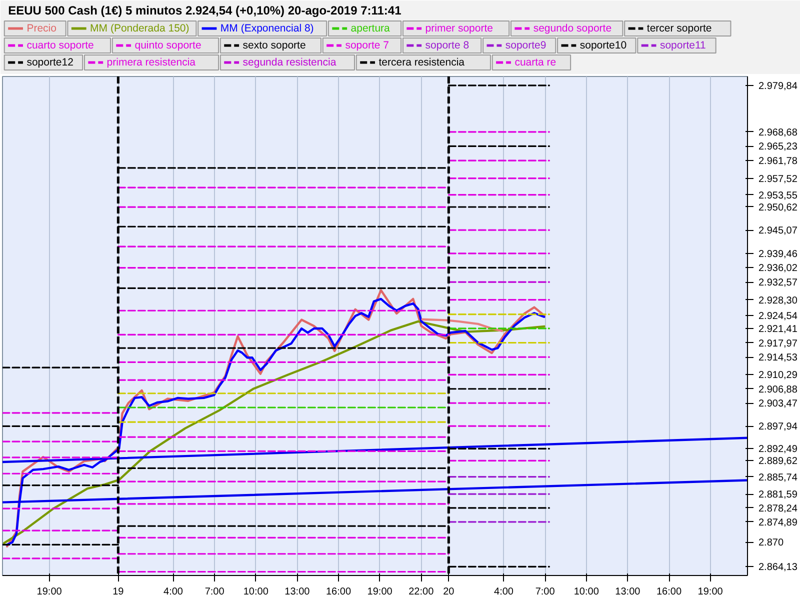 The width and height of the screenshot is (800, 600). I want to click on legend-label: apertura, so click(370, 28).